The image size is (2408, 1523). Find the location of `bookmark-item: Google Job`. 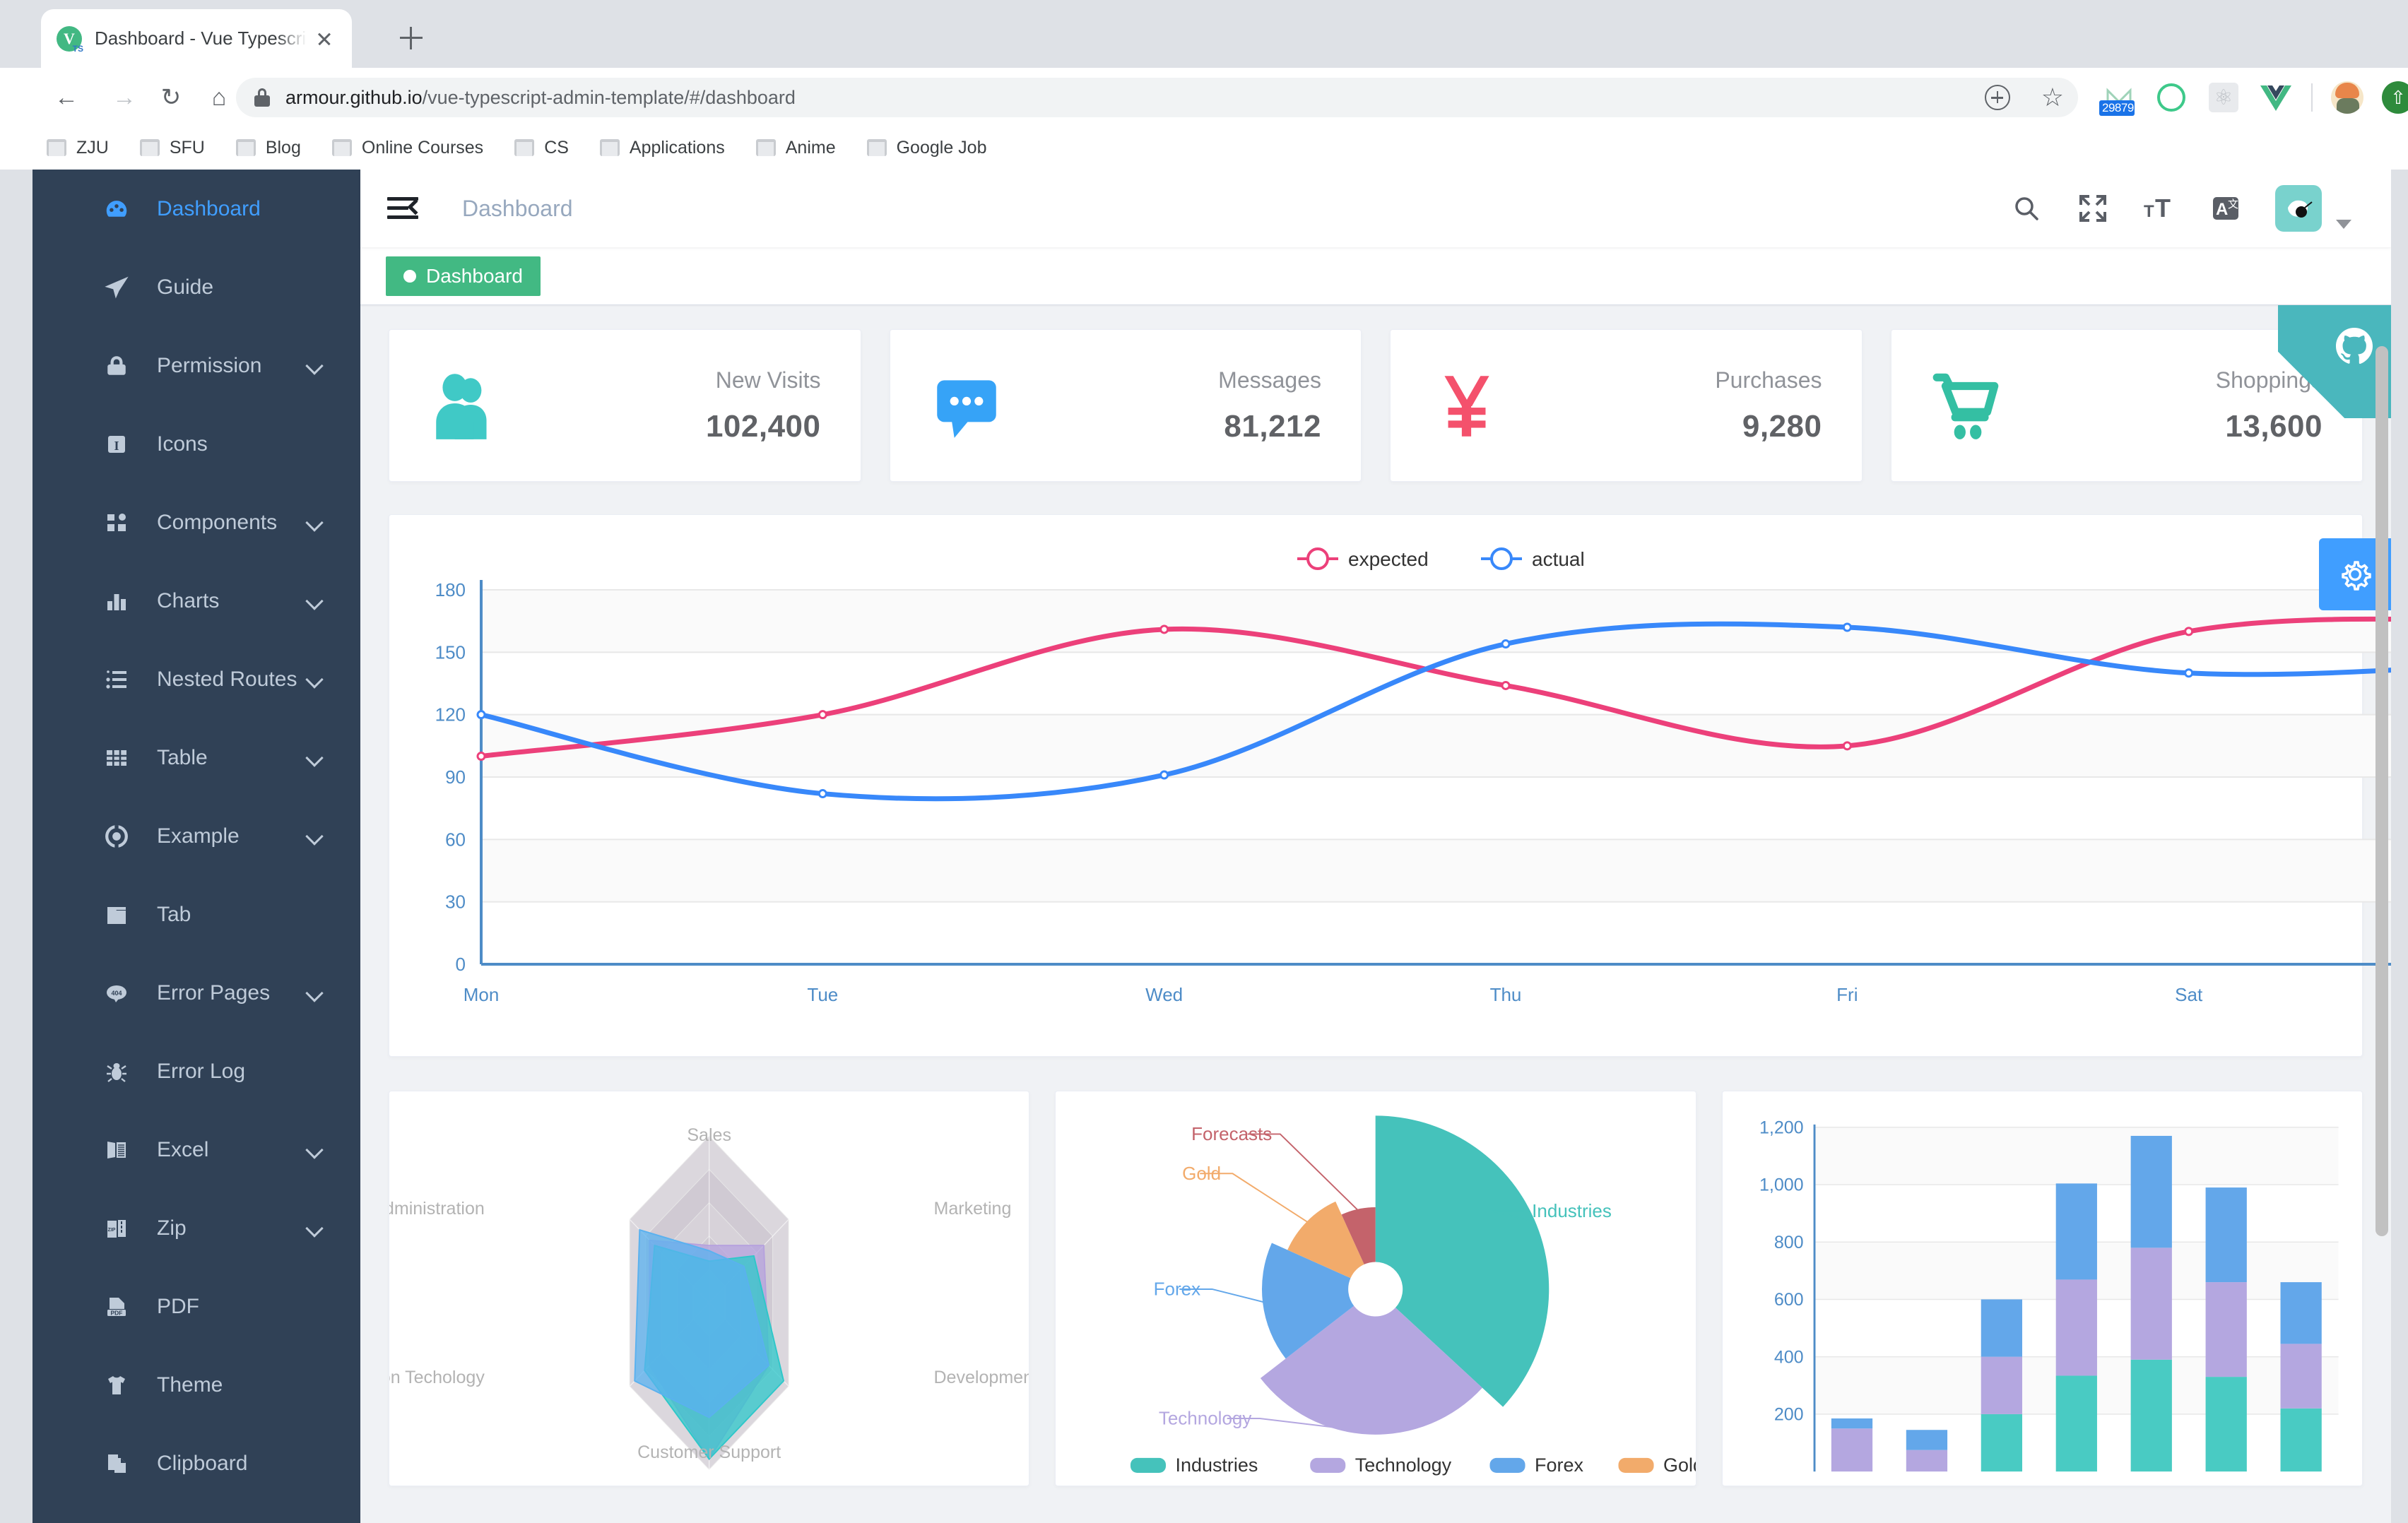

bookmark-item: Google Job is located at coordinates (926, 147).